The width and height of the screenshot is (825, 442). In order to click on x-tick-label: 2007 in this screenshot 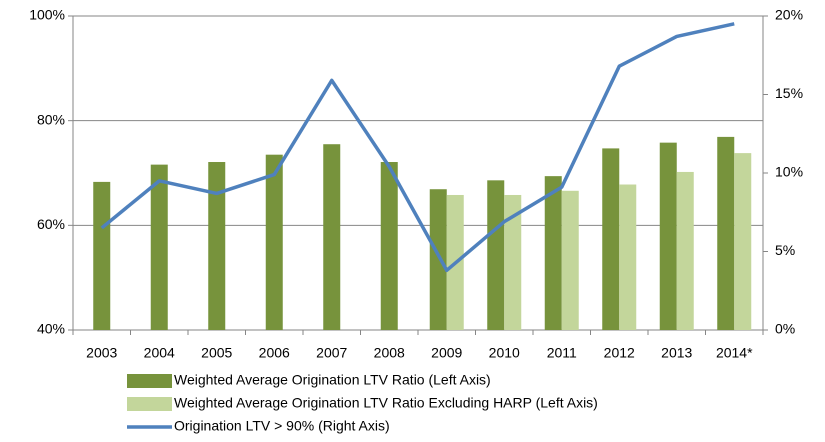, I will do `click(331, 353)`.